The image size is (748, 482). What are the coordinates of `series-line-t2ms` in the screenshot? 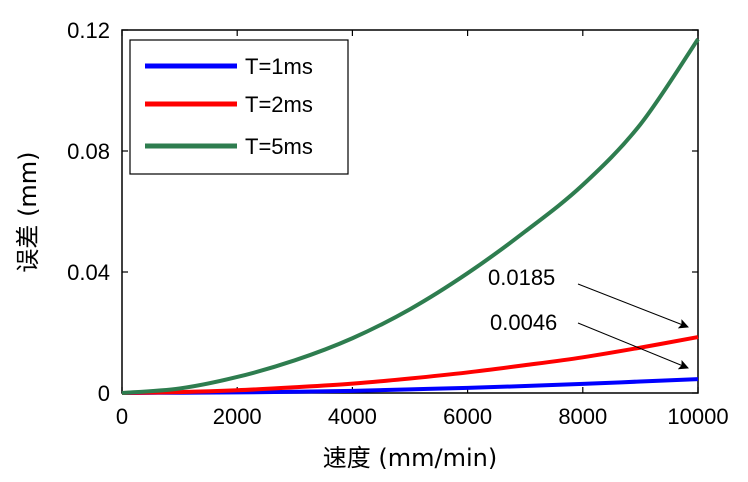 It's located at (410, 365).